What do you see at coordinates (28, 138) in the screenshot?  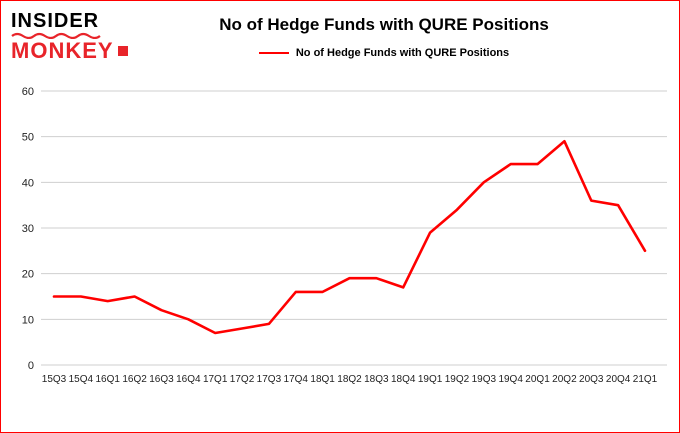 I see `svg-text: 50` at bounding box center [28, 138].